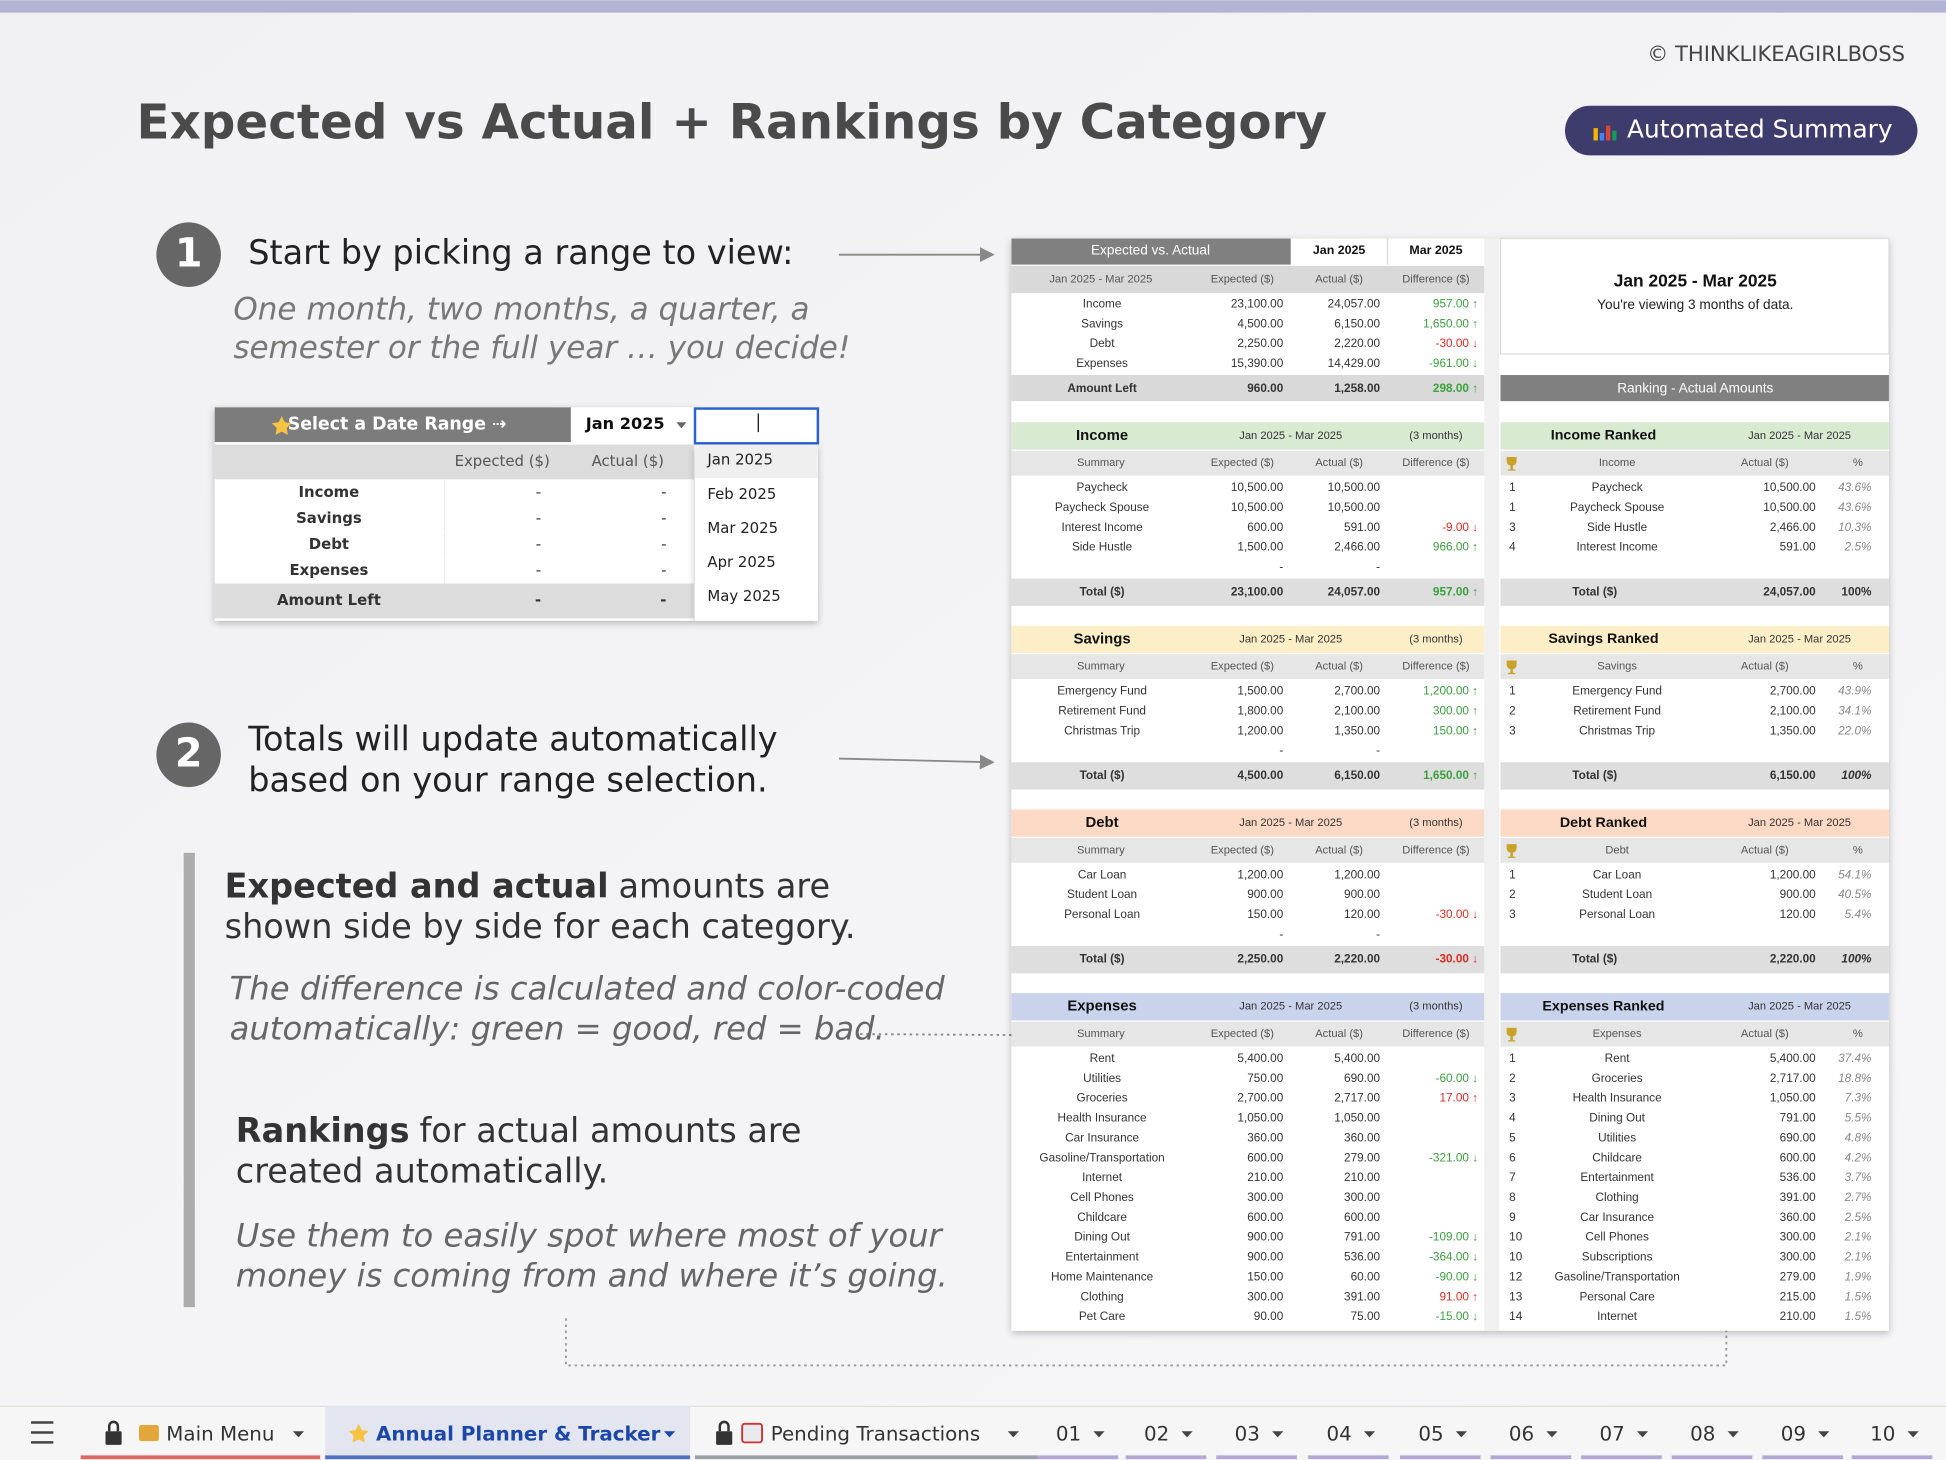  Describe the element at coordinates (1789, 507) in the screenshot. I see `ranked-actual: 10,500.00` at that location.